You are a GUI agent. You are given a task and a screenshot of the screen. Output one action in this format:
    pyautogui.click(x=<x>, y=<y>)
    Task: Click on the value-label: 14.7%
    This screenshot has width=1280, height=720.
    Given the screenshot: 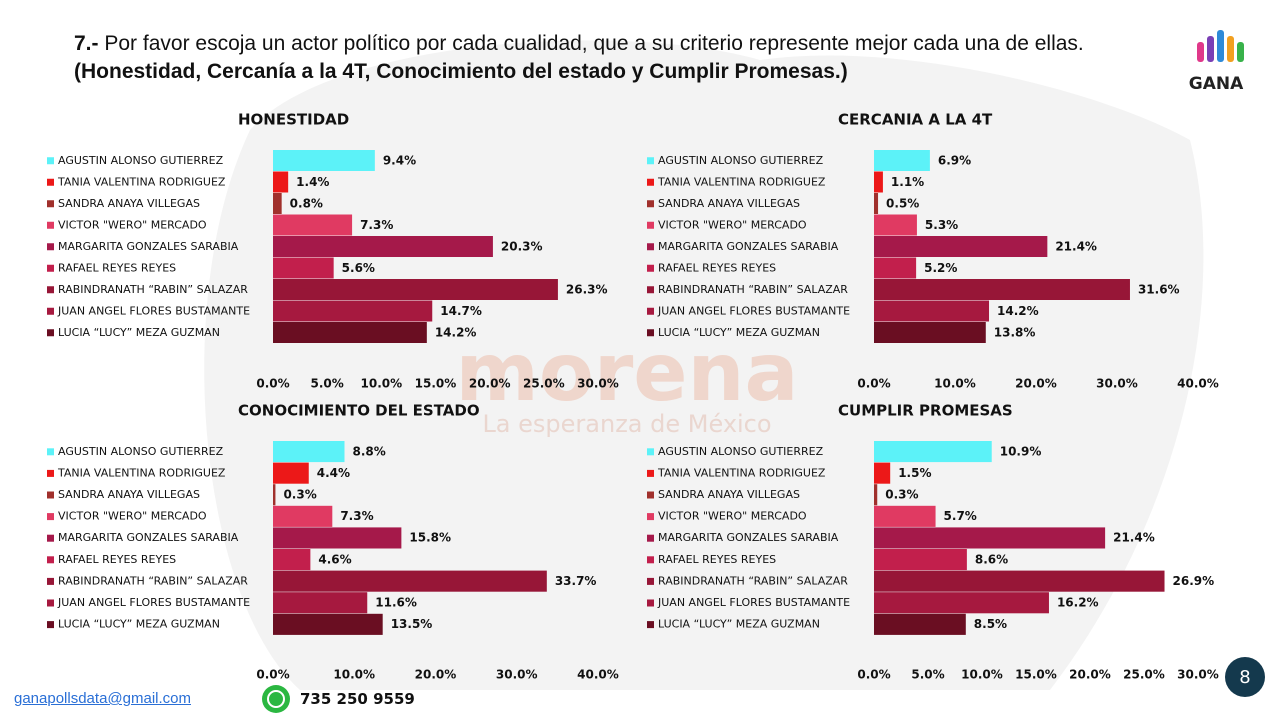 What is the action you would take?
    pyautogui.click(x=461, y=311)
    